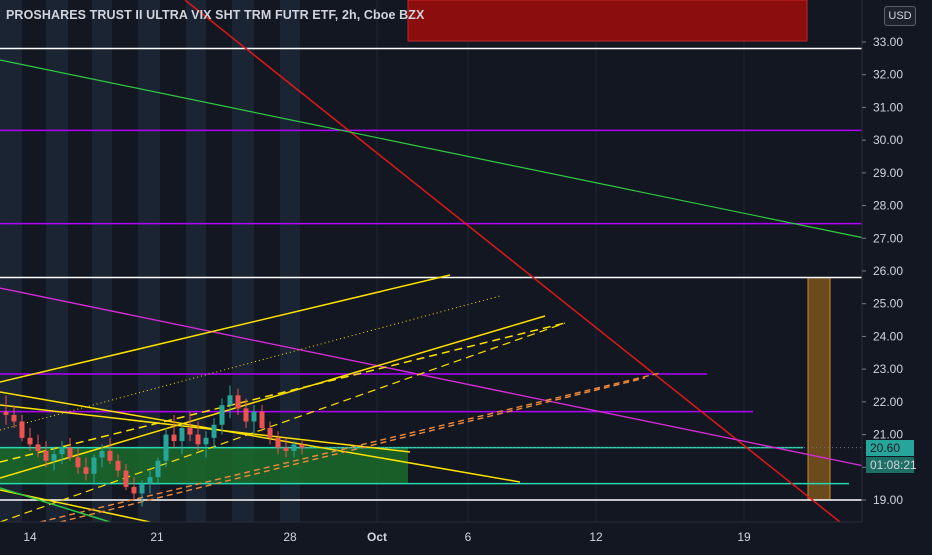 Image resolution: width=932 pixels, height=555 pixels. Describe the element at coordinates (290, 537) in the screenshot. I see `x-tick-label: 28` at that location.